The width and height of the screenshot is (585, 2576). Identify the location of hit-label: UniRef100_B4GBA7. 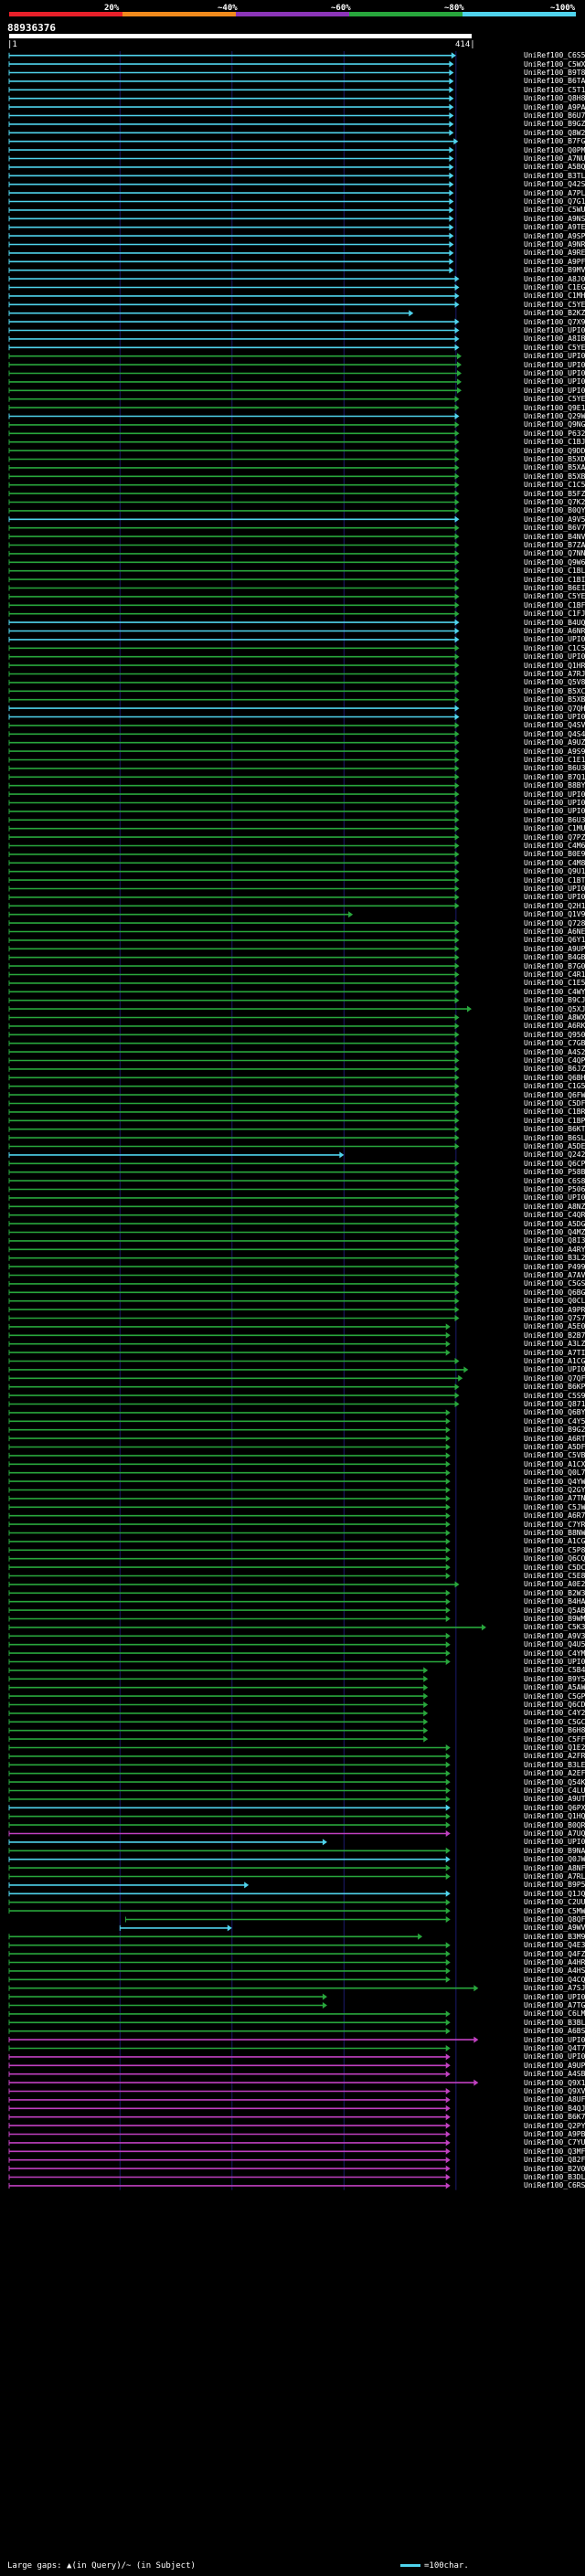
(554, 957).